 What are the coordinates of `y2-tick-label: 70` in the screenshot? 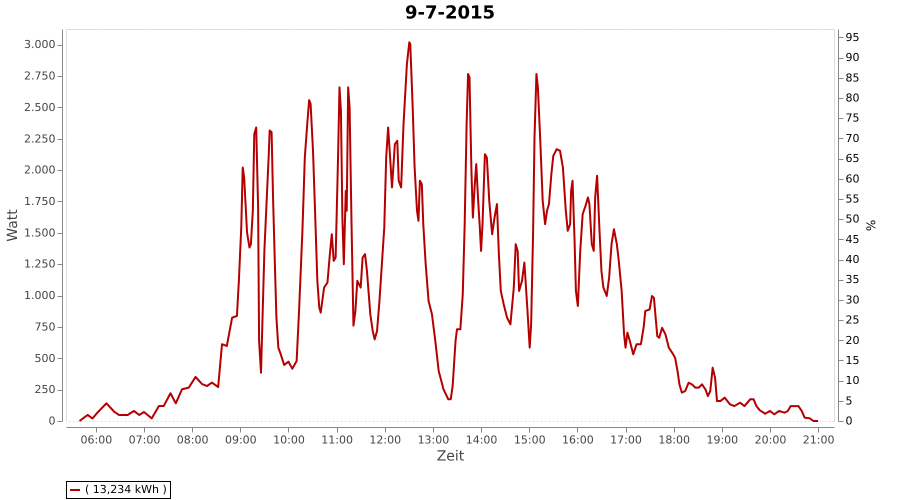 It's located at (853, 138).